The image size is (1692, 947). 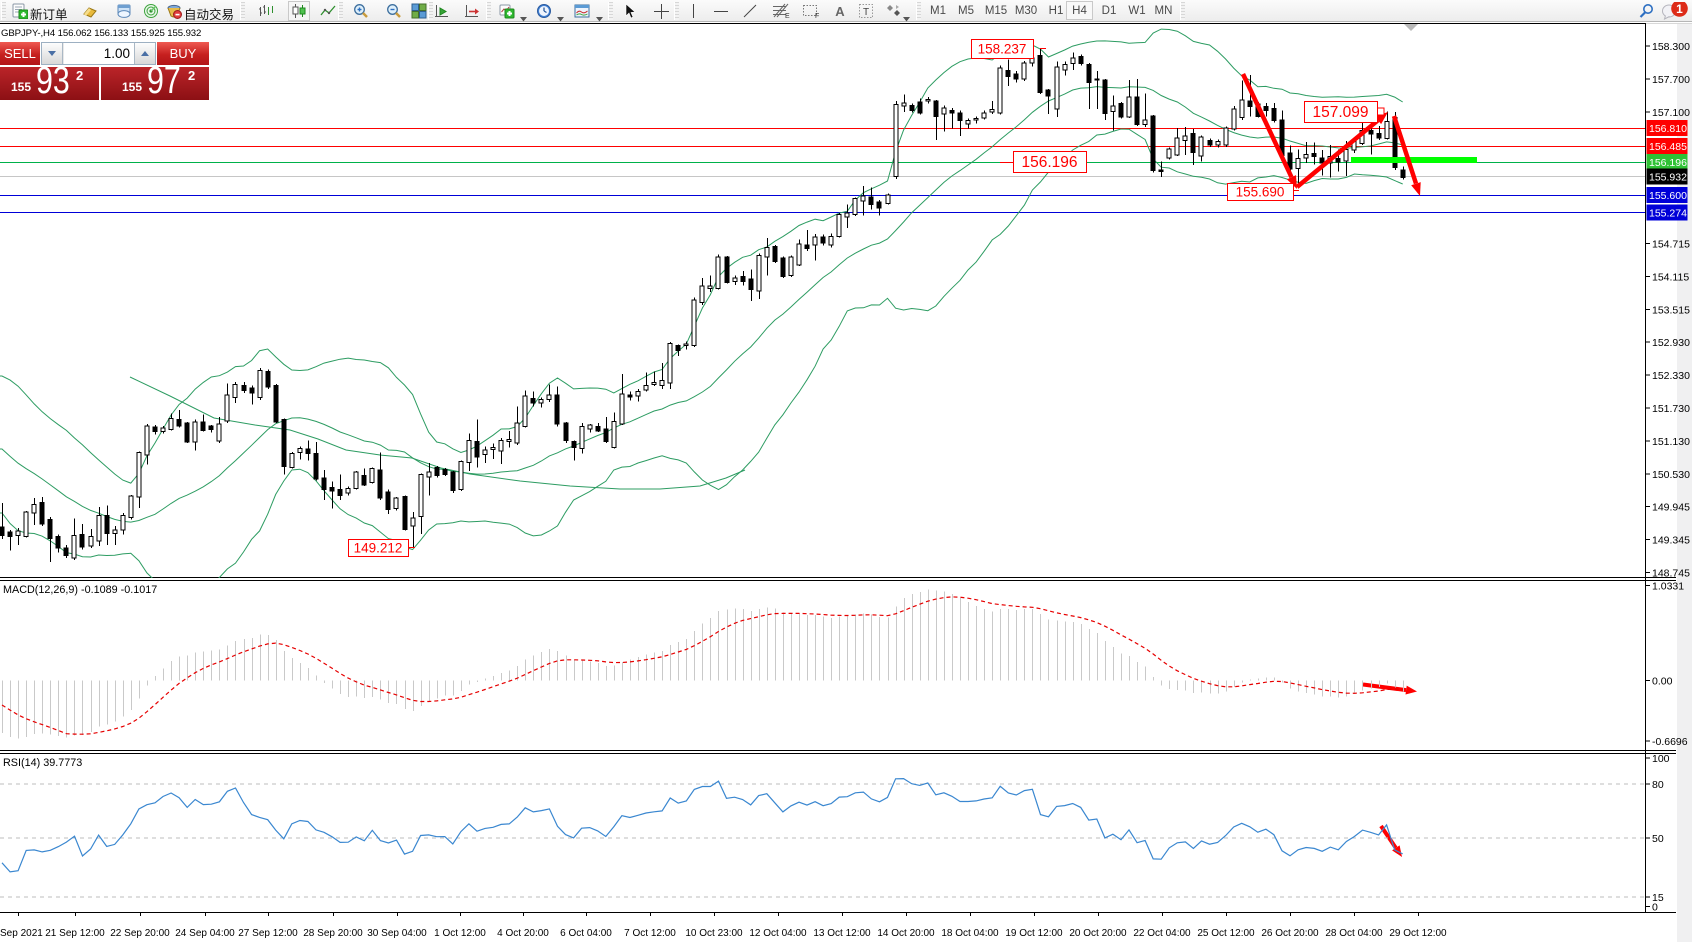 What do you see at coordinates (1668, 214) in the screenshot?
I see `svg-text: 155.274` at bounding box center [1668, 214].